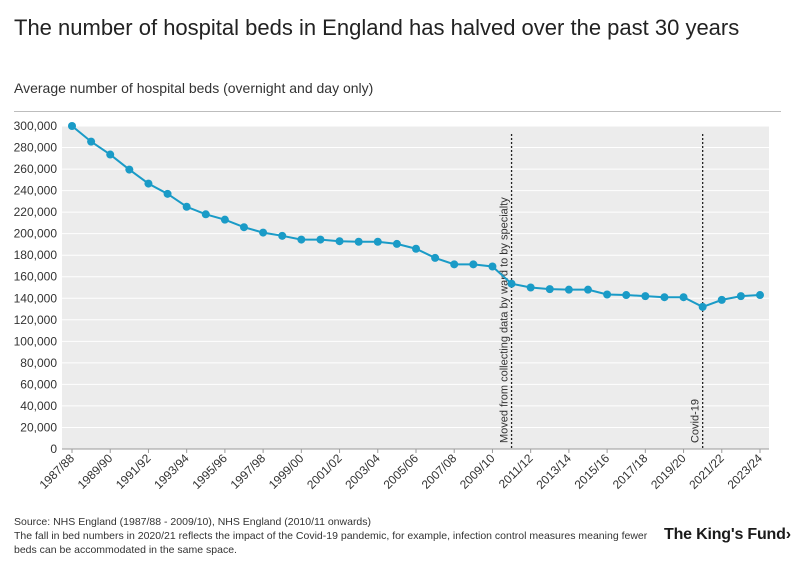 The height and width of the screenshot is (575, 795). Describe the element at coordinates (553, 471) in the screenshot. I see `x-tick-label: 2013/14` at that location.